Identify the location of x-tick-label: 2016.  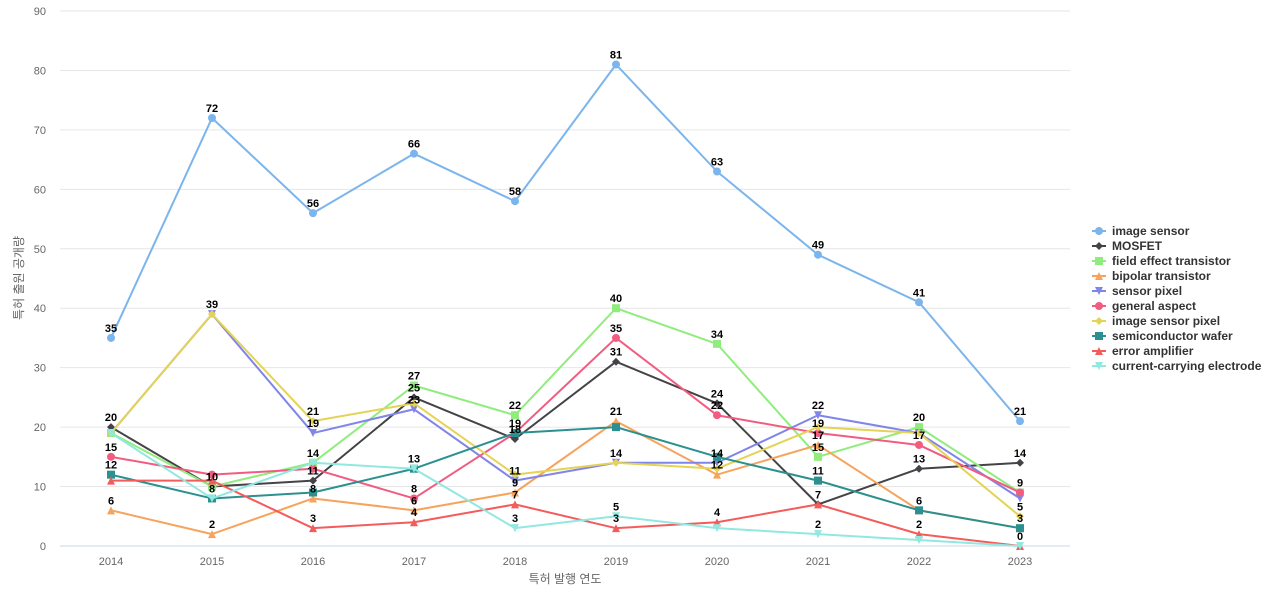
(313, 562).